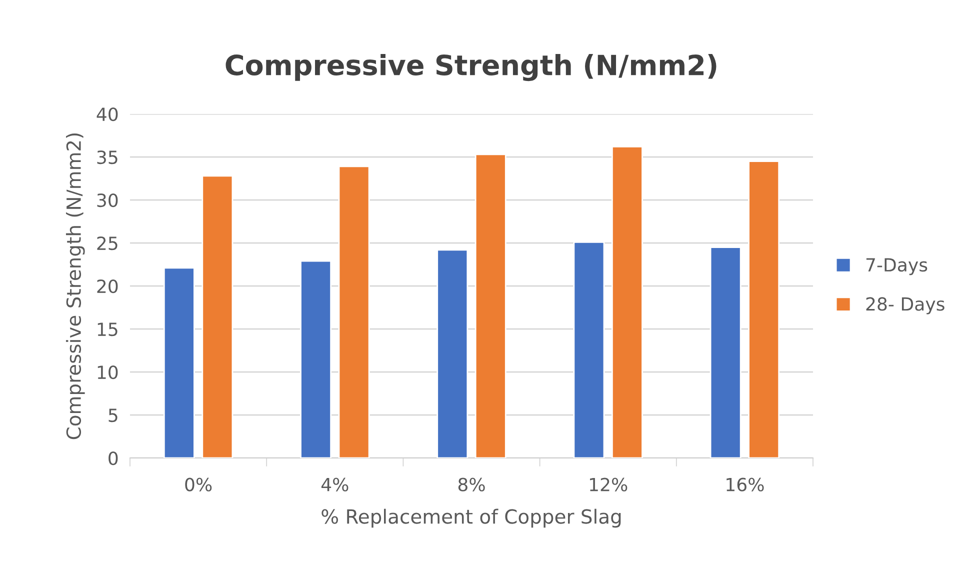 The image size is (973, 567). What do you see at coordinates (75, 286) in the screenshot?
I see `y-axis-title: Compressive Strength (N/mm2)` at bounding box center [75, 286].